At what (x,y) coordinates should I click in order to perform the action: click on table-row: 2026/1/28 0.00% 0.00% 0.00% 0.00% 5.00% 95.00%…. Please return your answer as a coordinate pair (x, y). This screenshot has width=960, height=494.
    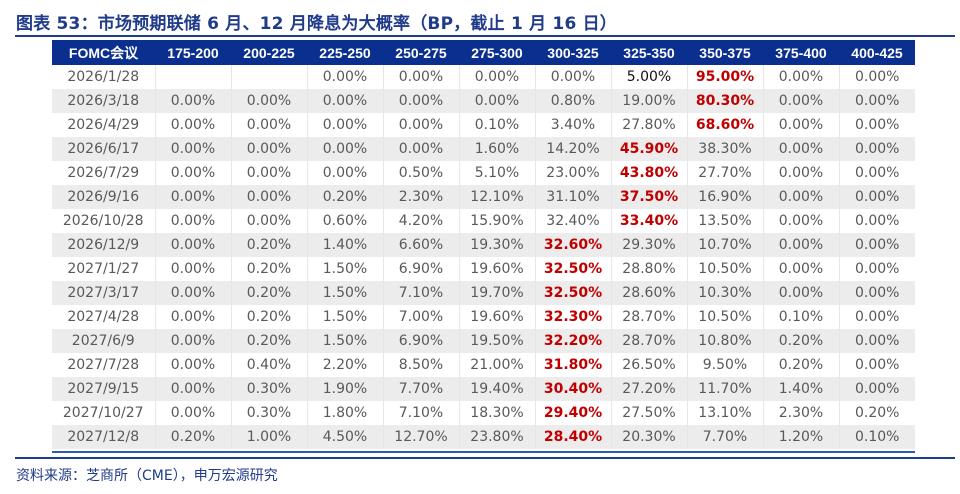
    Looking at the image, I should click on (483, 77).